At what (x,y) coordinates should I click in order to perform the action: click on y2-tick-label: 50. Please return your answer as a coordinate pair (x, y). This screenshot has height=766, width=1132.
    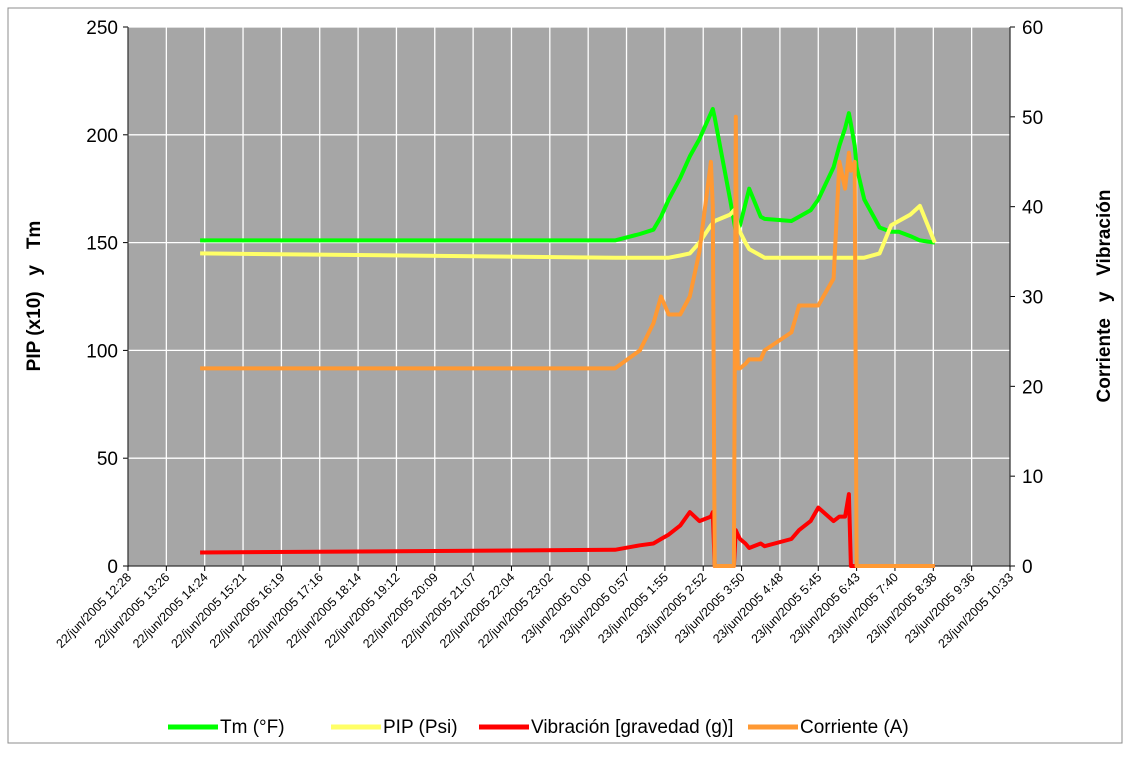
    Looking at the image, I should click on (1032, 118).